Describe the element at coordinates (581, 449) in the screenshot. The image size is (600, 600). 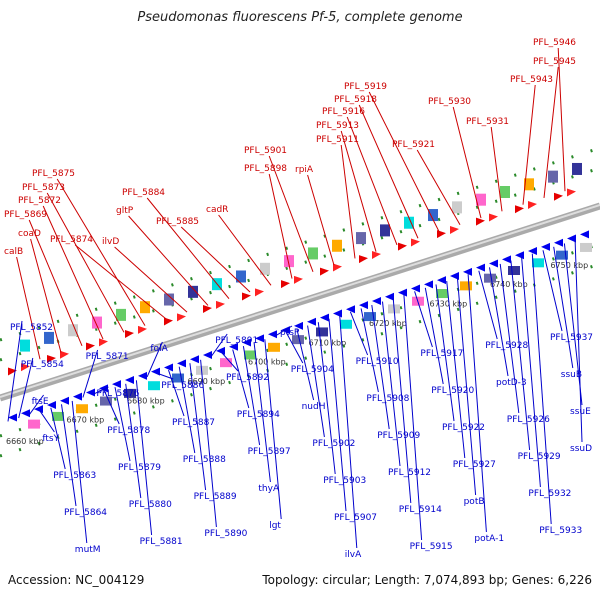
I see `reverse-gene-label: ssuD` at that location.